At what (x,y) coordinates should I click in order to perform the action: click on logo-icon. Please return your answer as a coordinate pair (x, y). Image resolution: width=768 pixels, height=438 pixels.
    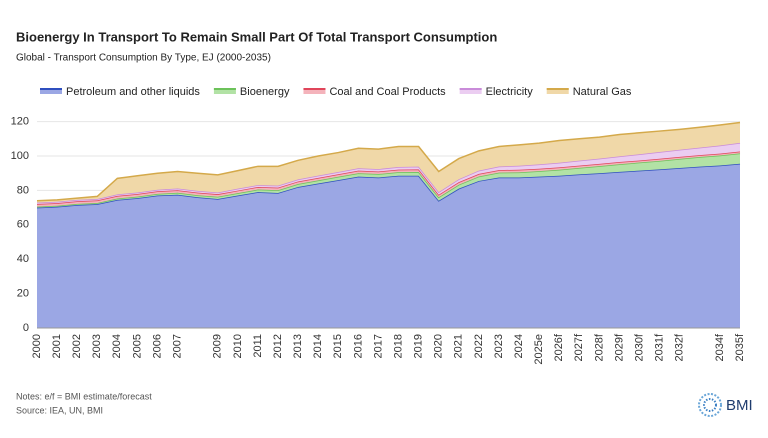
    Looking at the image, I should click on (710, 405).